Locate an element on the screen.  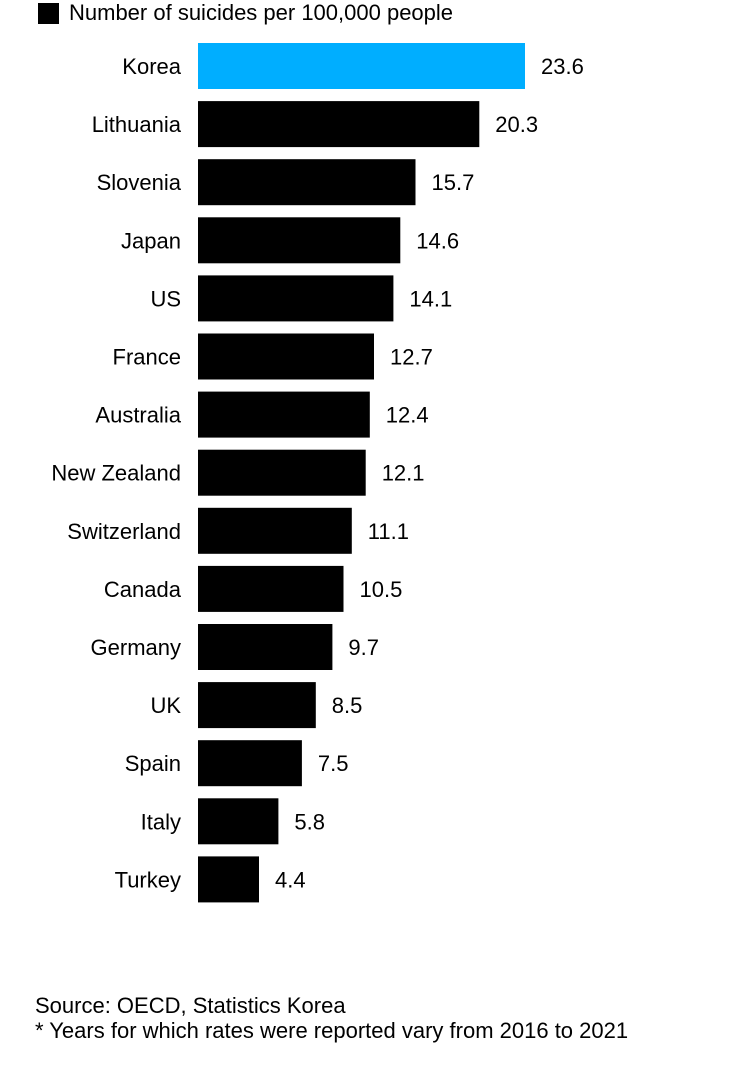
category-label: Canada is located at coordinates (143, 589).